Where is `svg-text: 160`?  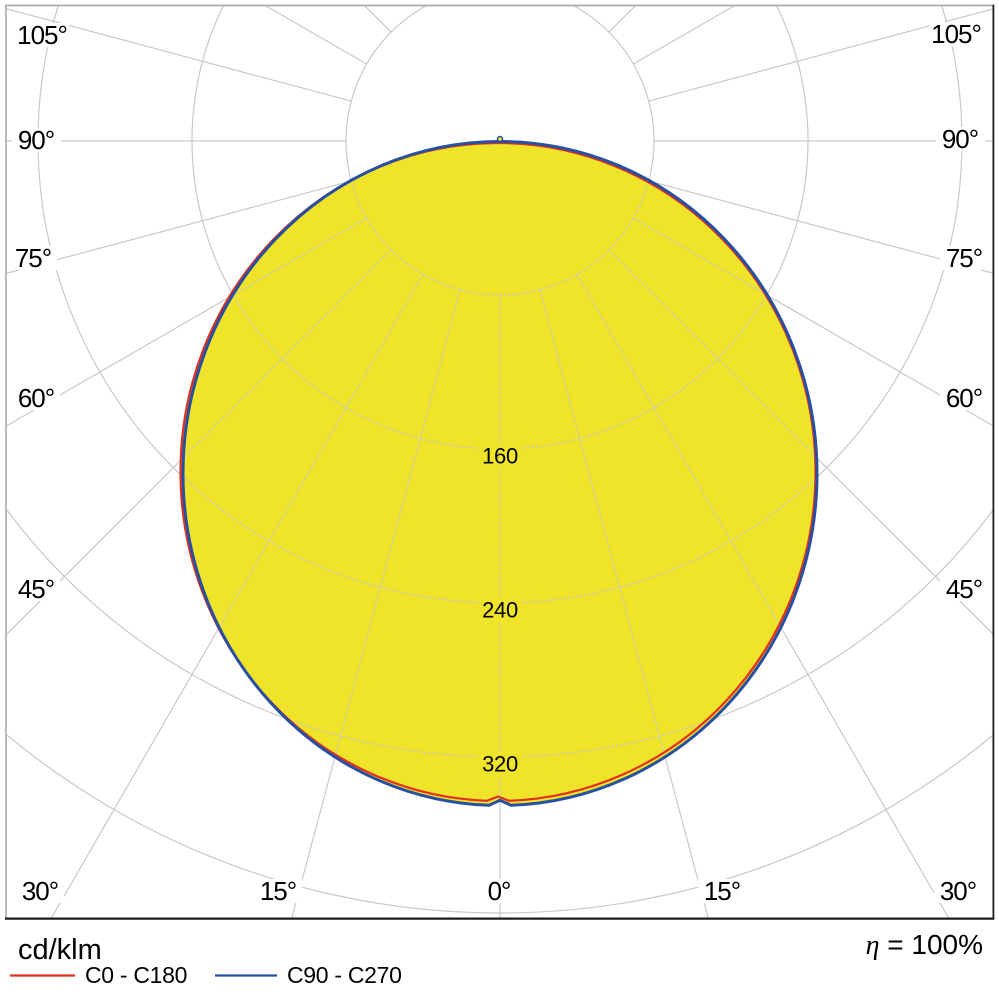 svg-text: 160 is located at coordinates (500, 456).